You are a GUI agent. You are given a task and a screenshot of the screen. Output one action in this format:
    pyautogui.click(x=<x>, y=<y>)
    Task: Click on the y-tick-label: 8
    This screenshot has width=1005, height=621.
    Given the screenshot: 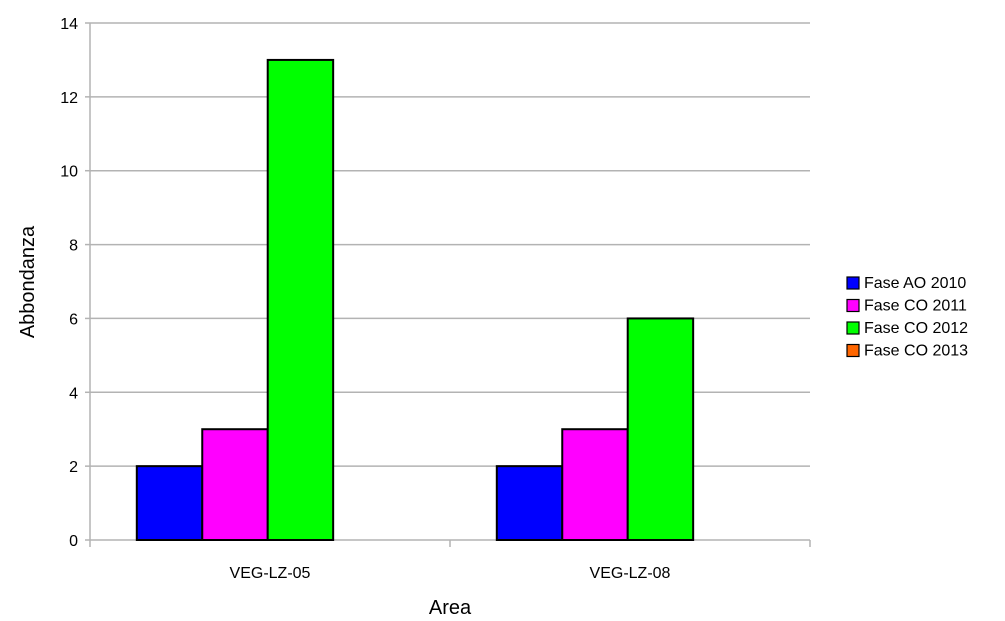 What is the action you would take?
    pyautogui.click(x=73, y=246)
    